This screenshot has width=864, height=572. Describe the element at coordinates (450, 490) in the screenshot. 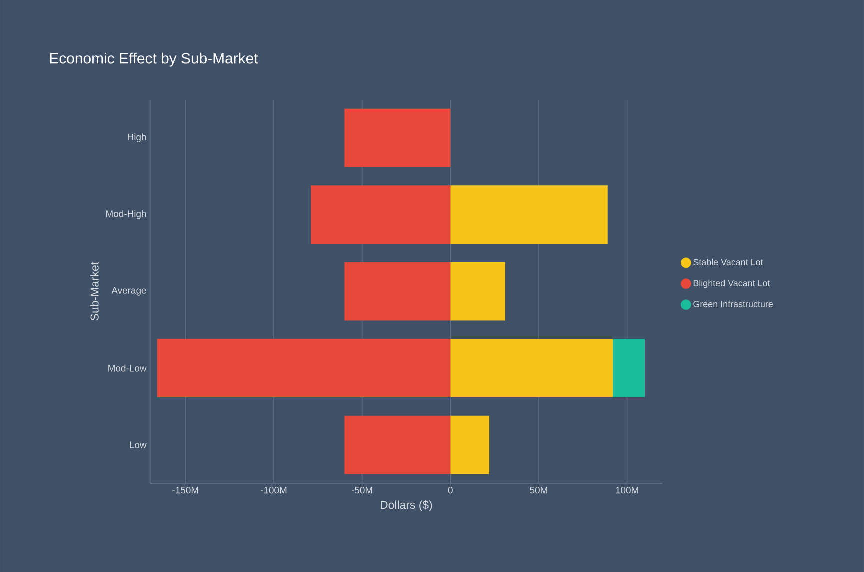

I see `x-tick-label: 0` at that location.